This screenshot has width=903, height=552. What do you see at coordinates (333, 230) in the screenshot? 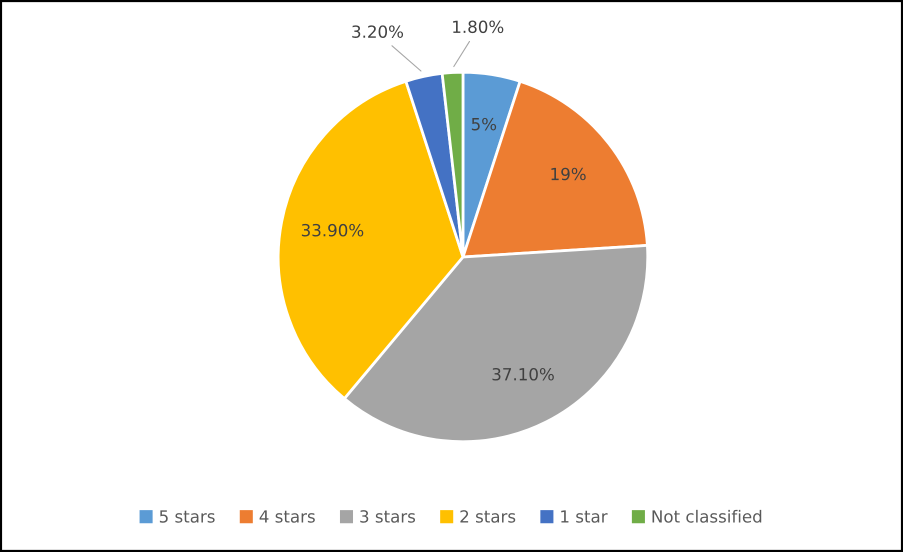
I see `data-label: 33.90%` at bounding box center [333, 230].